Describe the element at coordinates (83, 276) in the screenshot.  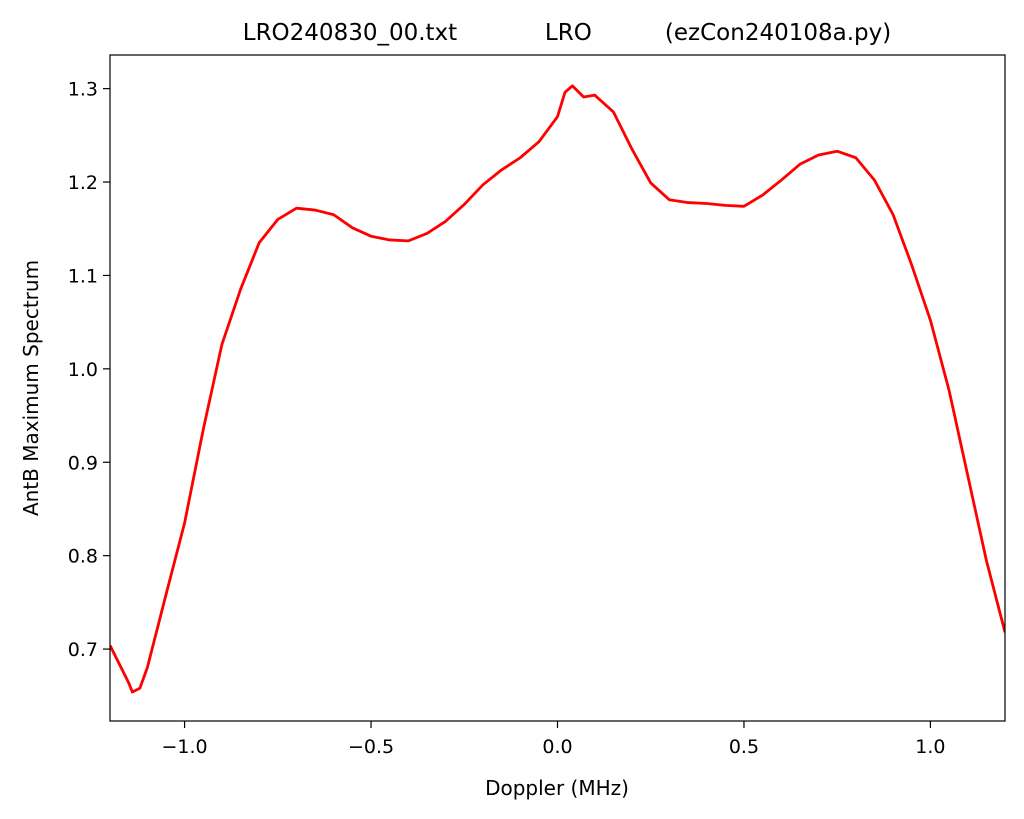
I see `y-tick-label: 1.1` at that location.